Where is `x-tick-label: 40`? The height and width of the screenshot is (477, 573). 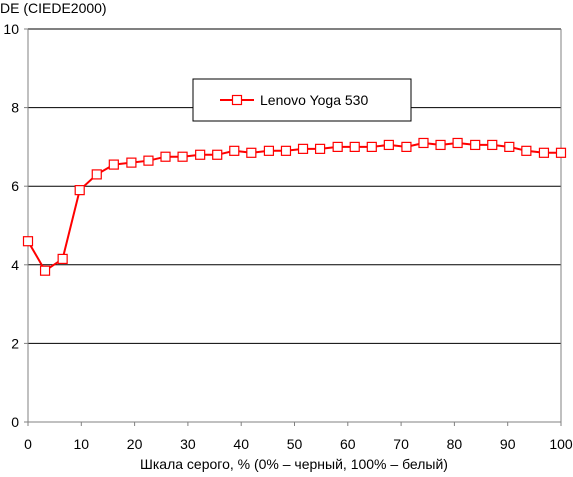
x-tick-label: 40 is located at coordinates (241, 444).